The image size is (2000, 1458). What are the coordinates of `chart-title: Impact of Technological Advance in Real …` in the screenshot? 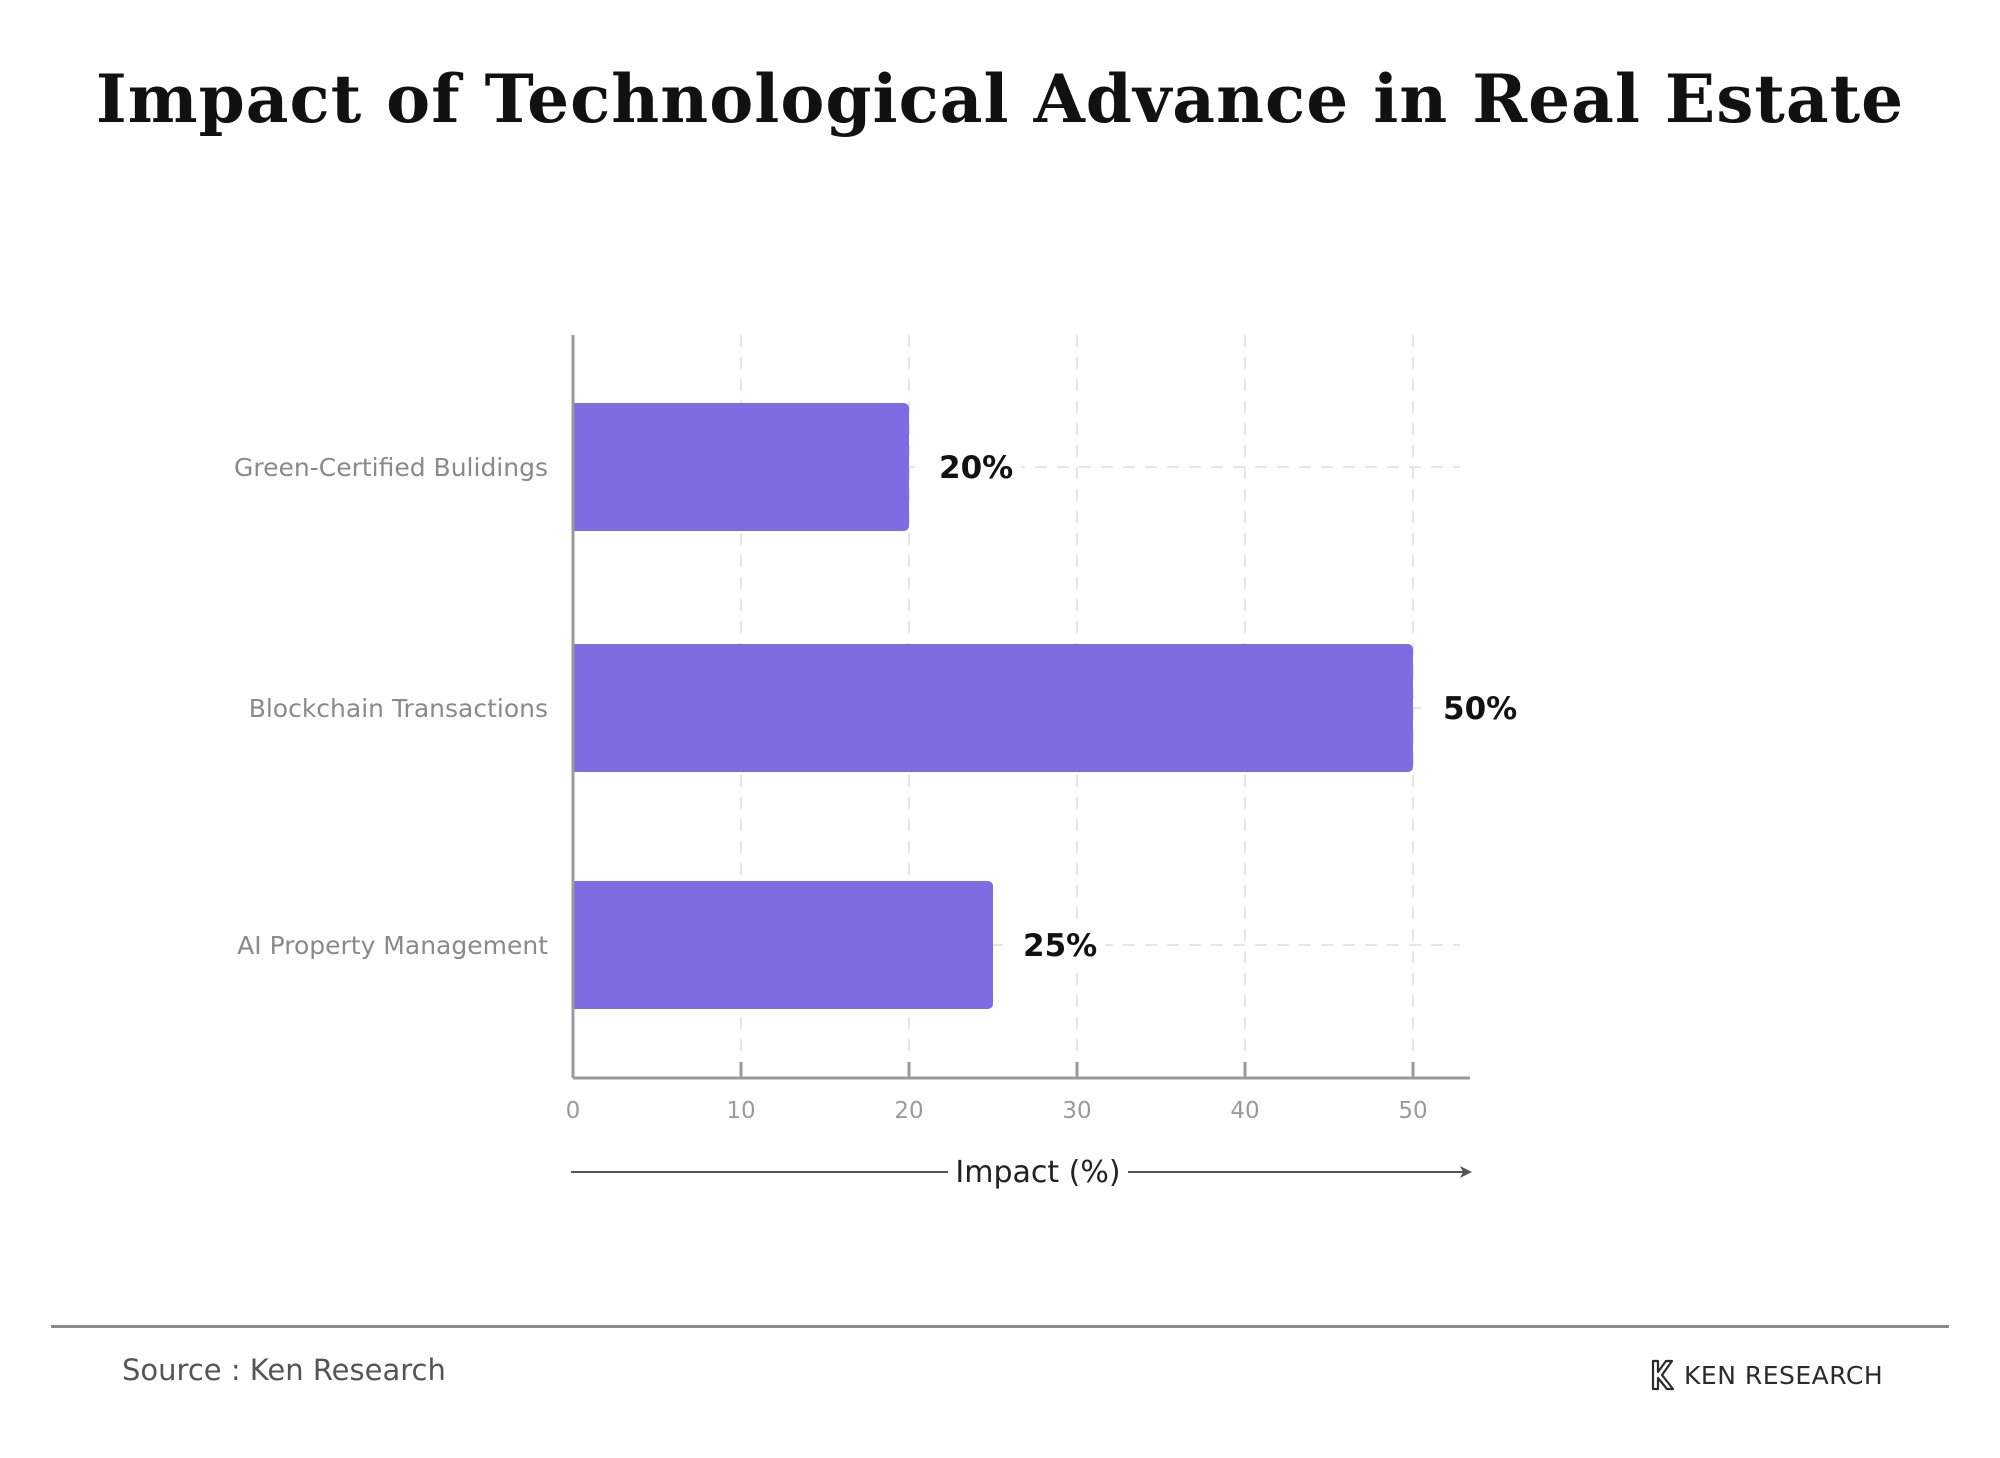 It's located at (1000, 99).